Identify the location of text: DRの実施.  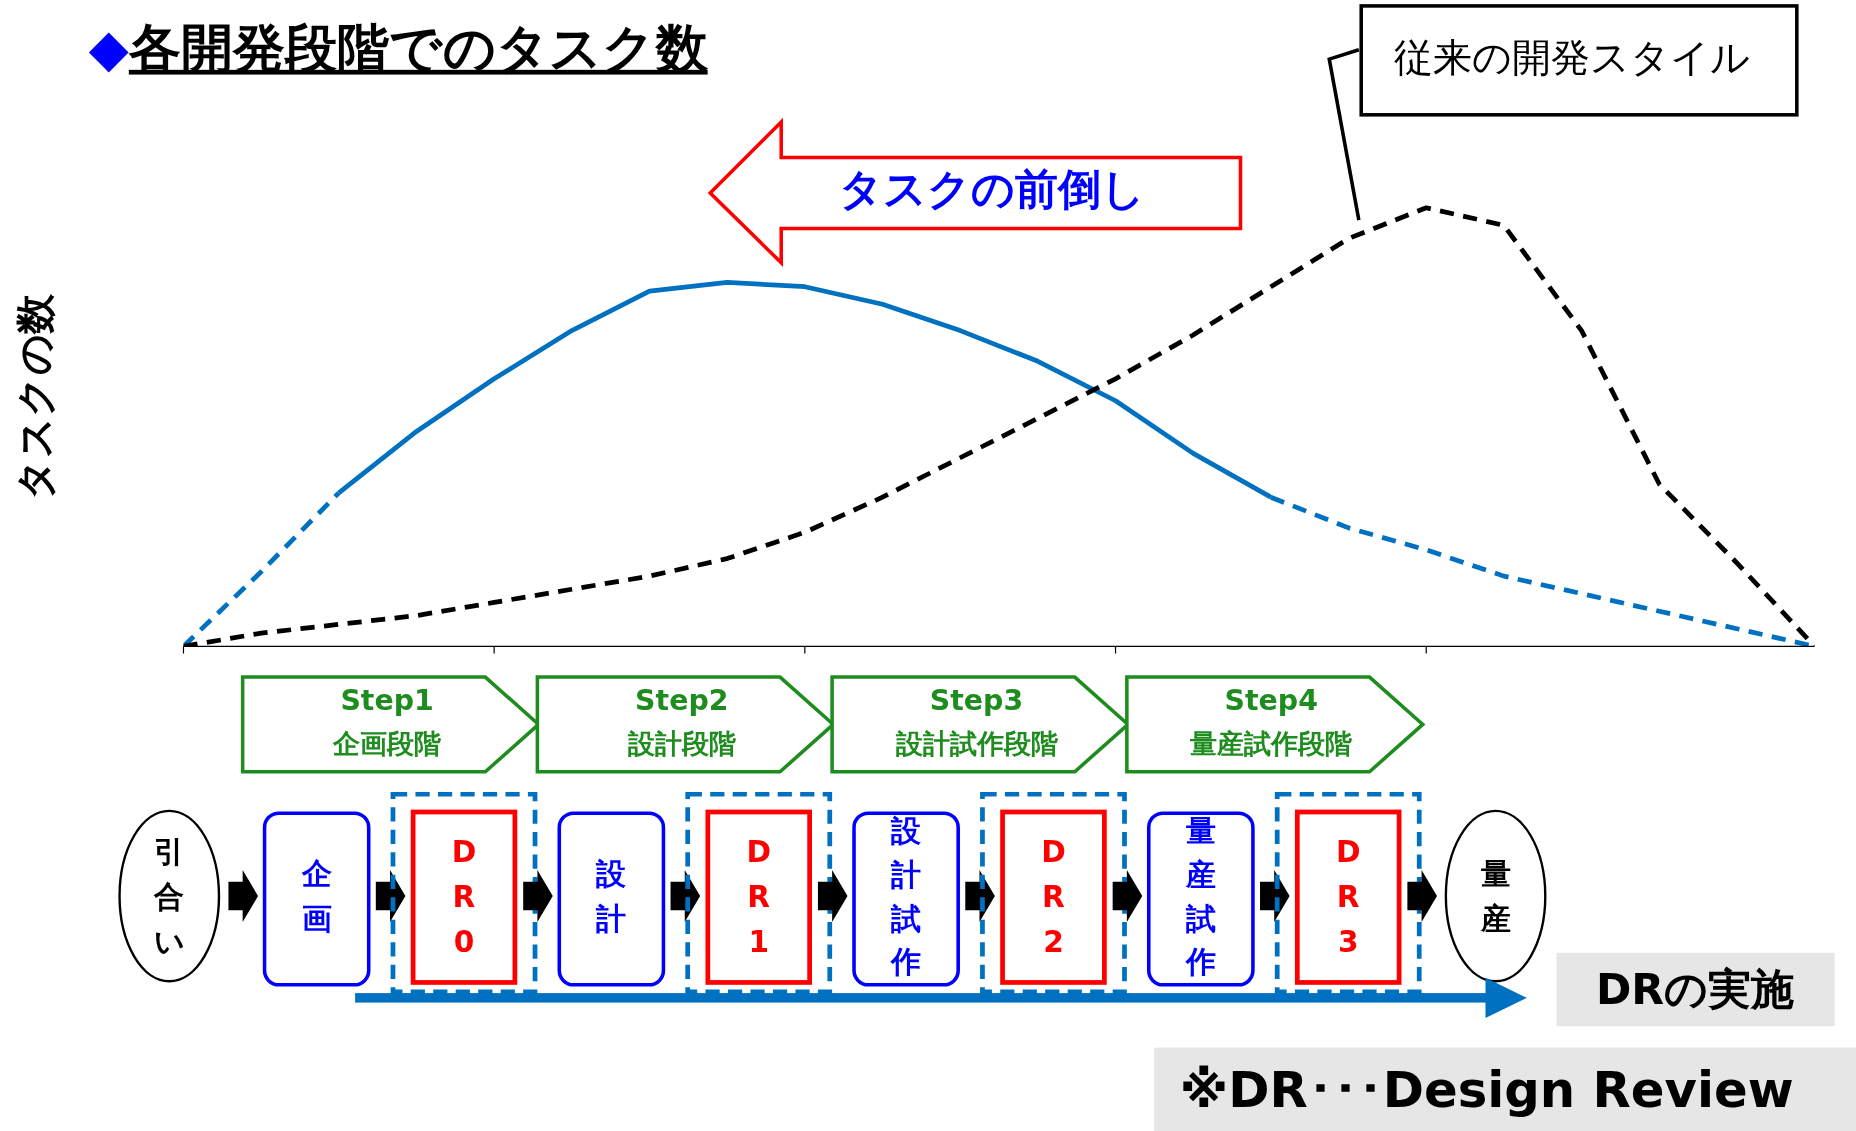
(1695, 988).